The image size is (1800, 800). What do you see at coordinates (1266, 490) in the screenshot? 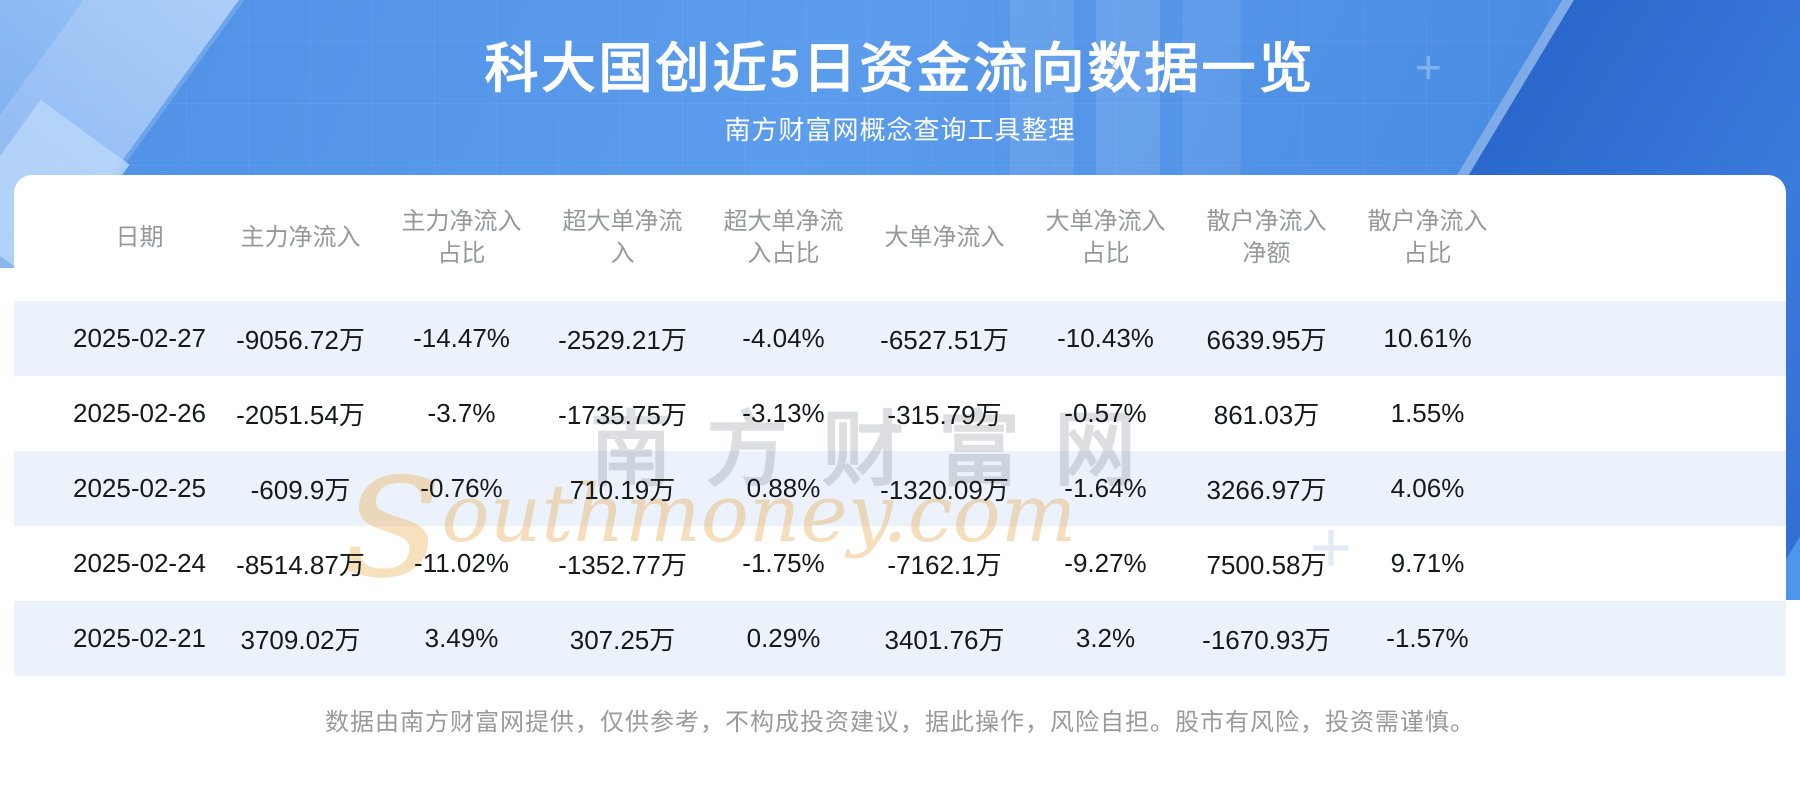
I see `table-cell: 3266.97万` at bounding box center [1266, 490].